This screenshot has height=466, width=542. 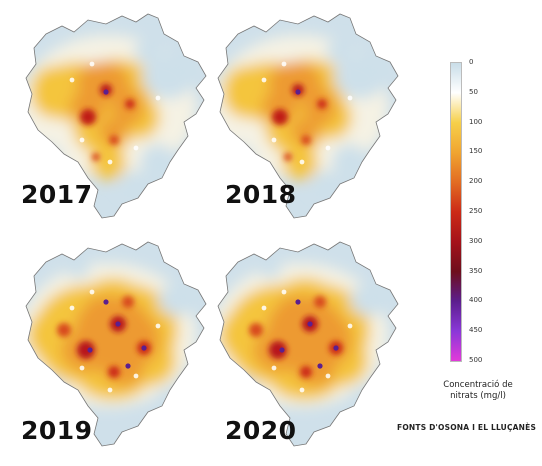 What do you see at coordinates (476, 181) in the screenshot?
I see `legend-tick: 200` at bounding box center [476, 181].